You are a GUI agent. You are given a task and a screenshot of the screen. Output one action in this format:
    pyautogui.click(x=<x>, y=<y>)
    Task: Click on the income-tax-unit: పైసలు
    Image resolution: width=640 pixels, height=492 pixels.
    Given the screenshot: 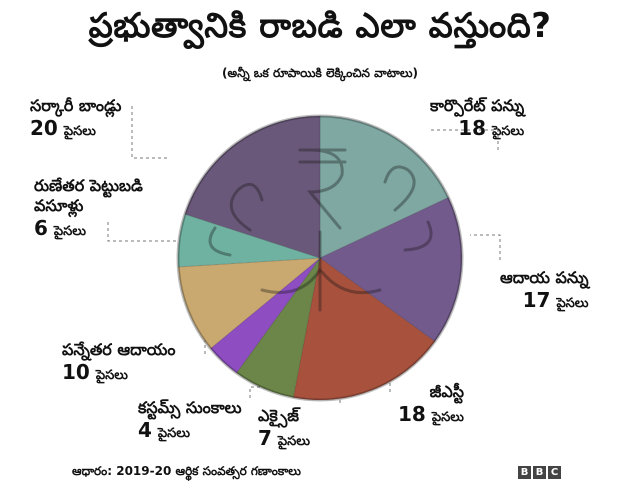 What is the action you would take?
    pyautogui.click(x=572, y=303)
    